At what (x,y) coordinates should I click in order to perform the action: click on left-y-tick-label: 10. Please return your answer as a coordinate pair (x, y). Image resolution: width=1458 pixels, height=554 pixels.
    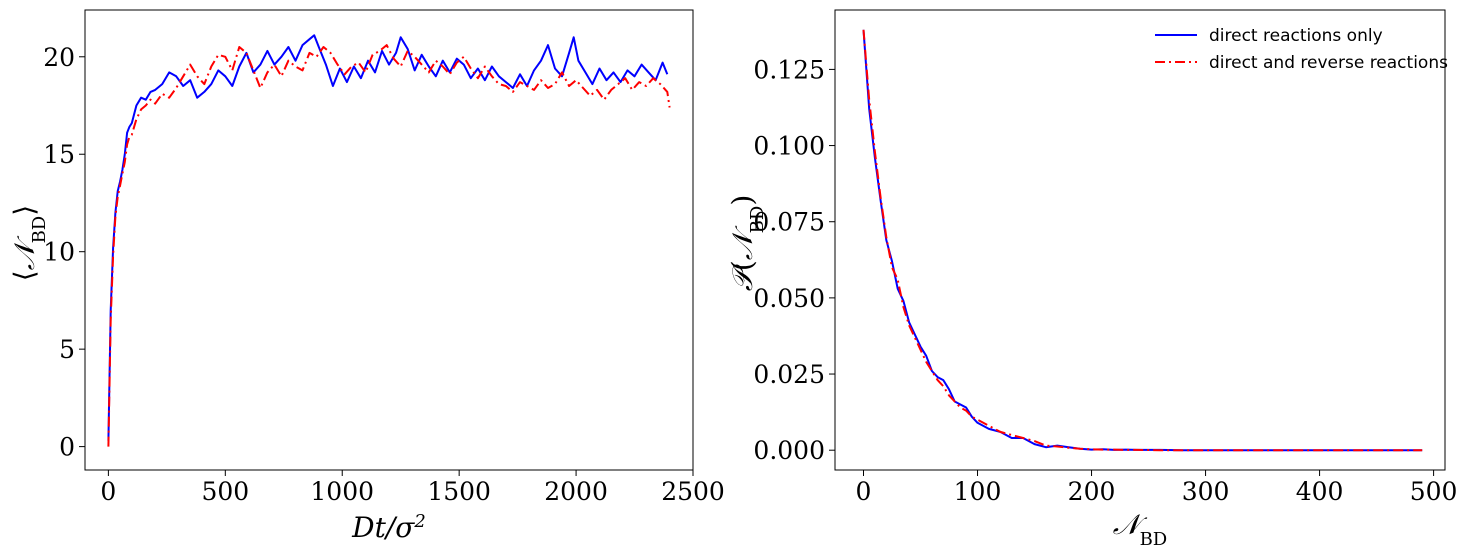
    Looking at the image, I should click on (59, 252).